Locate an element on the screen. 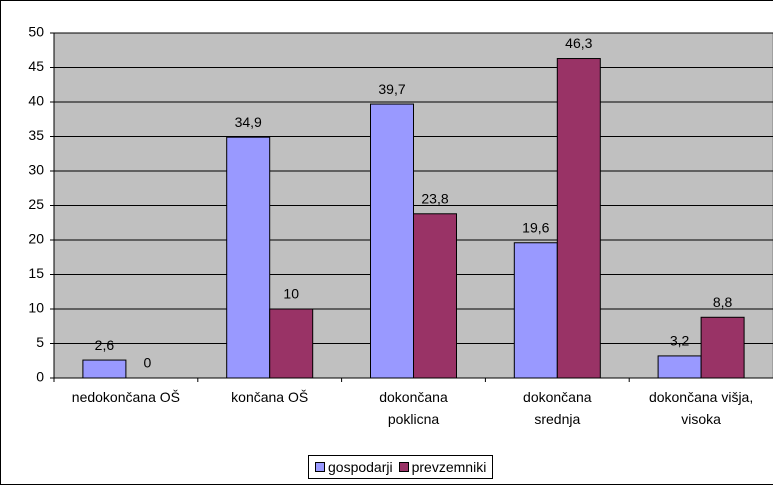  data-label: 46,3 is located at coordinates (578, 43).